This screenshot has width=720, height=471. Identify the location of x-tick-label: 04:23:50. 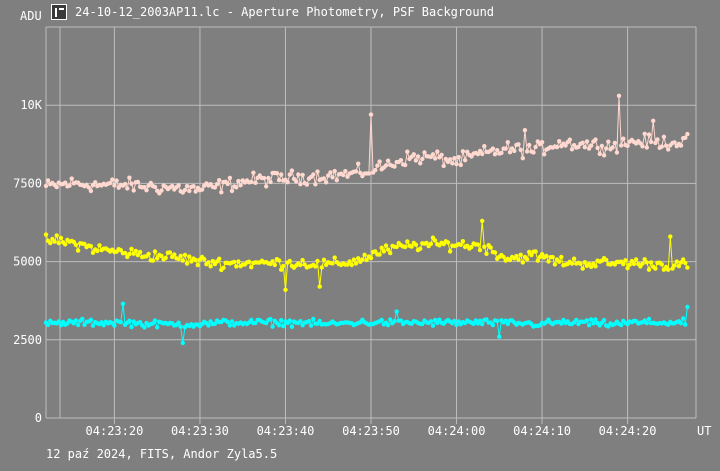
(371, 431).